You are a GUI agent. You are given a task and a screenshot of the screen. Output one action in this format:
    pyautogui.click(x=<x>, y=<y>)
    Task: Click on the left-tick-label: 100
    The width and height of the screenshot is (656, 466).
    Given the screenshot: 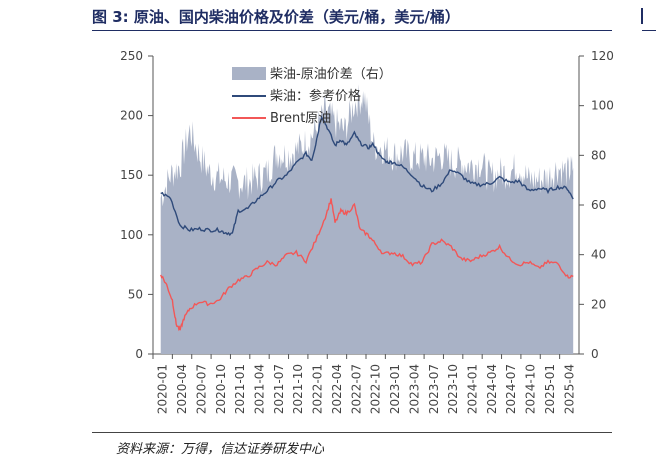 What is the action you would take?
    pyautogui.click(x=131, y=235)
    